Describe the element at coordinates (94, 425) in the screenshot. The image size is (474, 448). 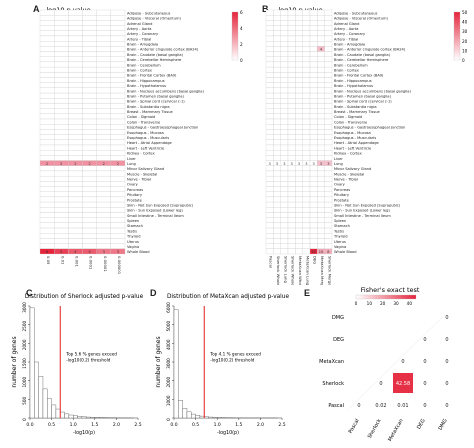
I see `x-tick-label: 1.5` at that location.